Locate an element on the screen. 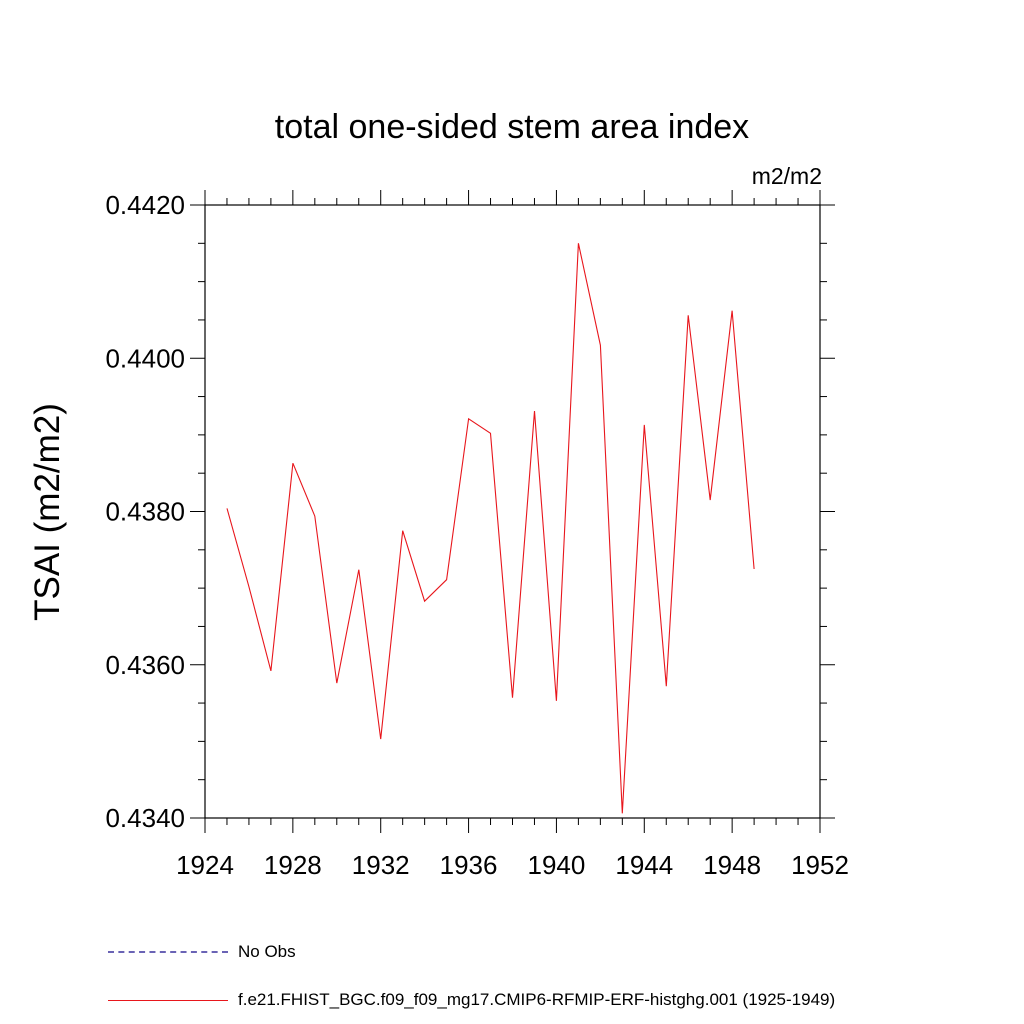 This screenshot has width=1024, height=1024. units-label: m2/m2 is located at coordinates (786, 176).